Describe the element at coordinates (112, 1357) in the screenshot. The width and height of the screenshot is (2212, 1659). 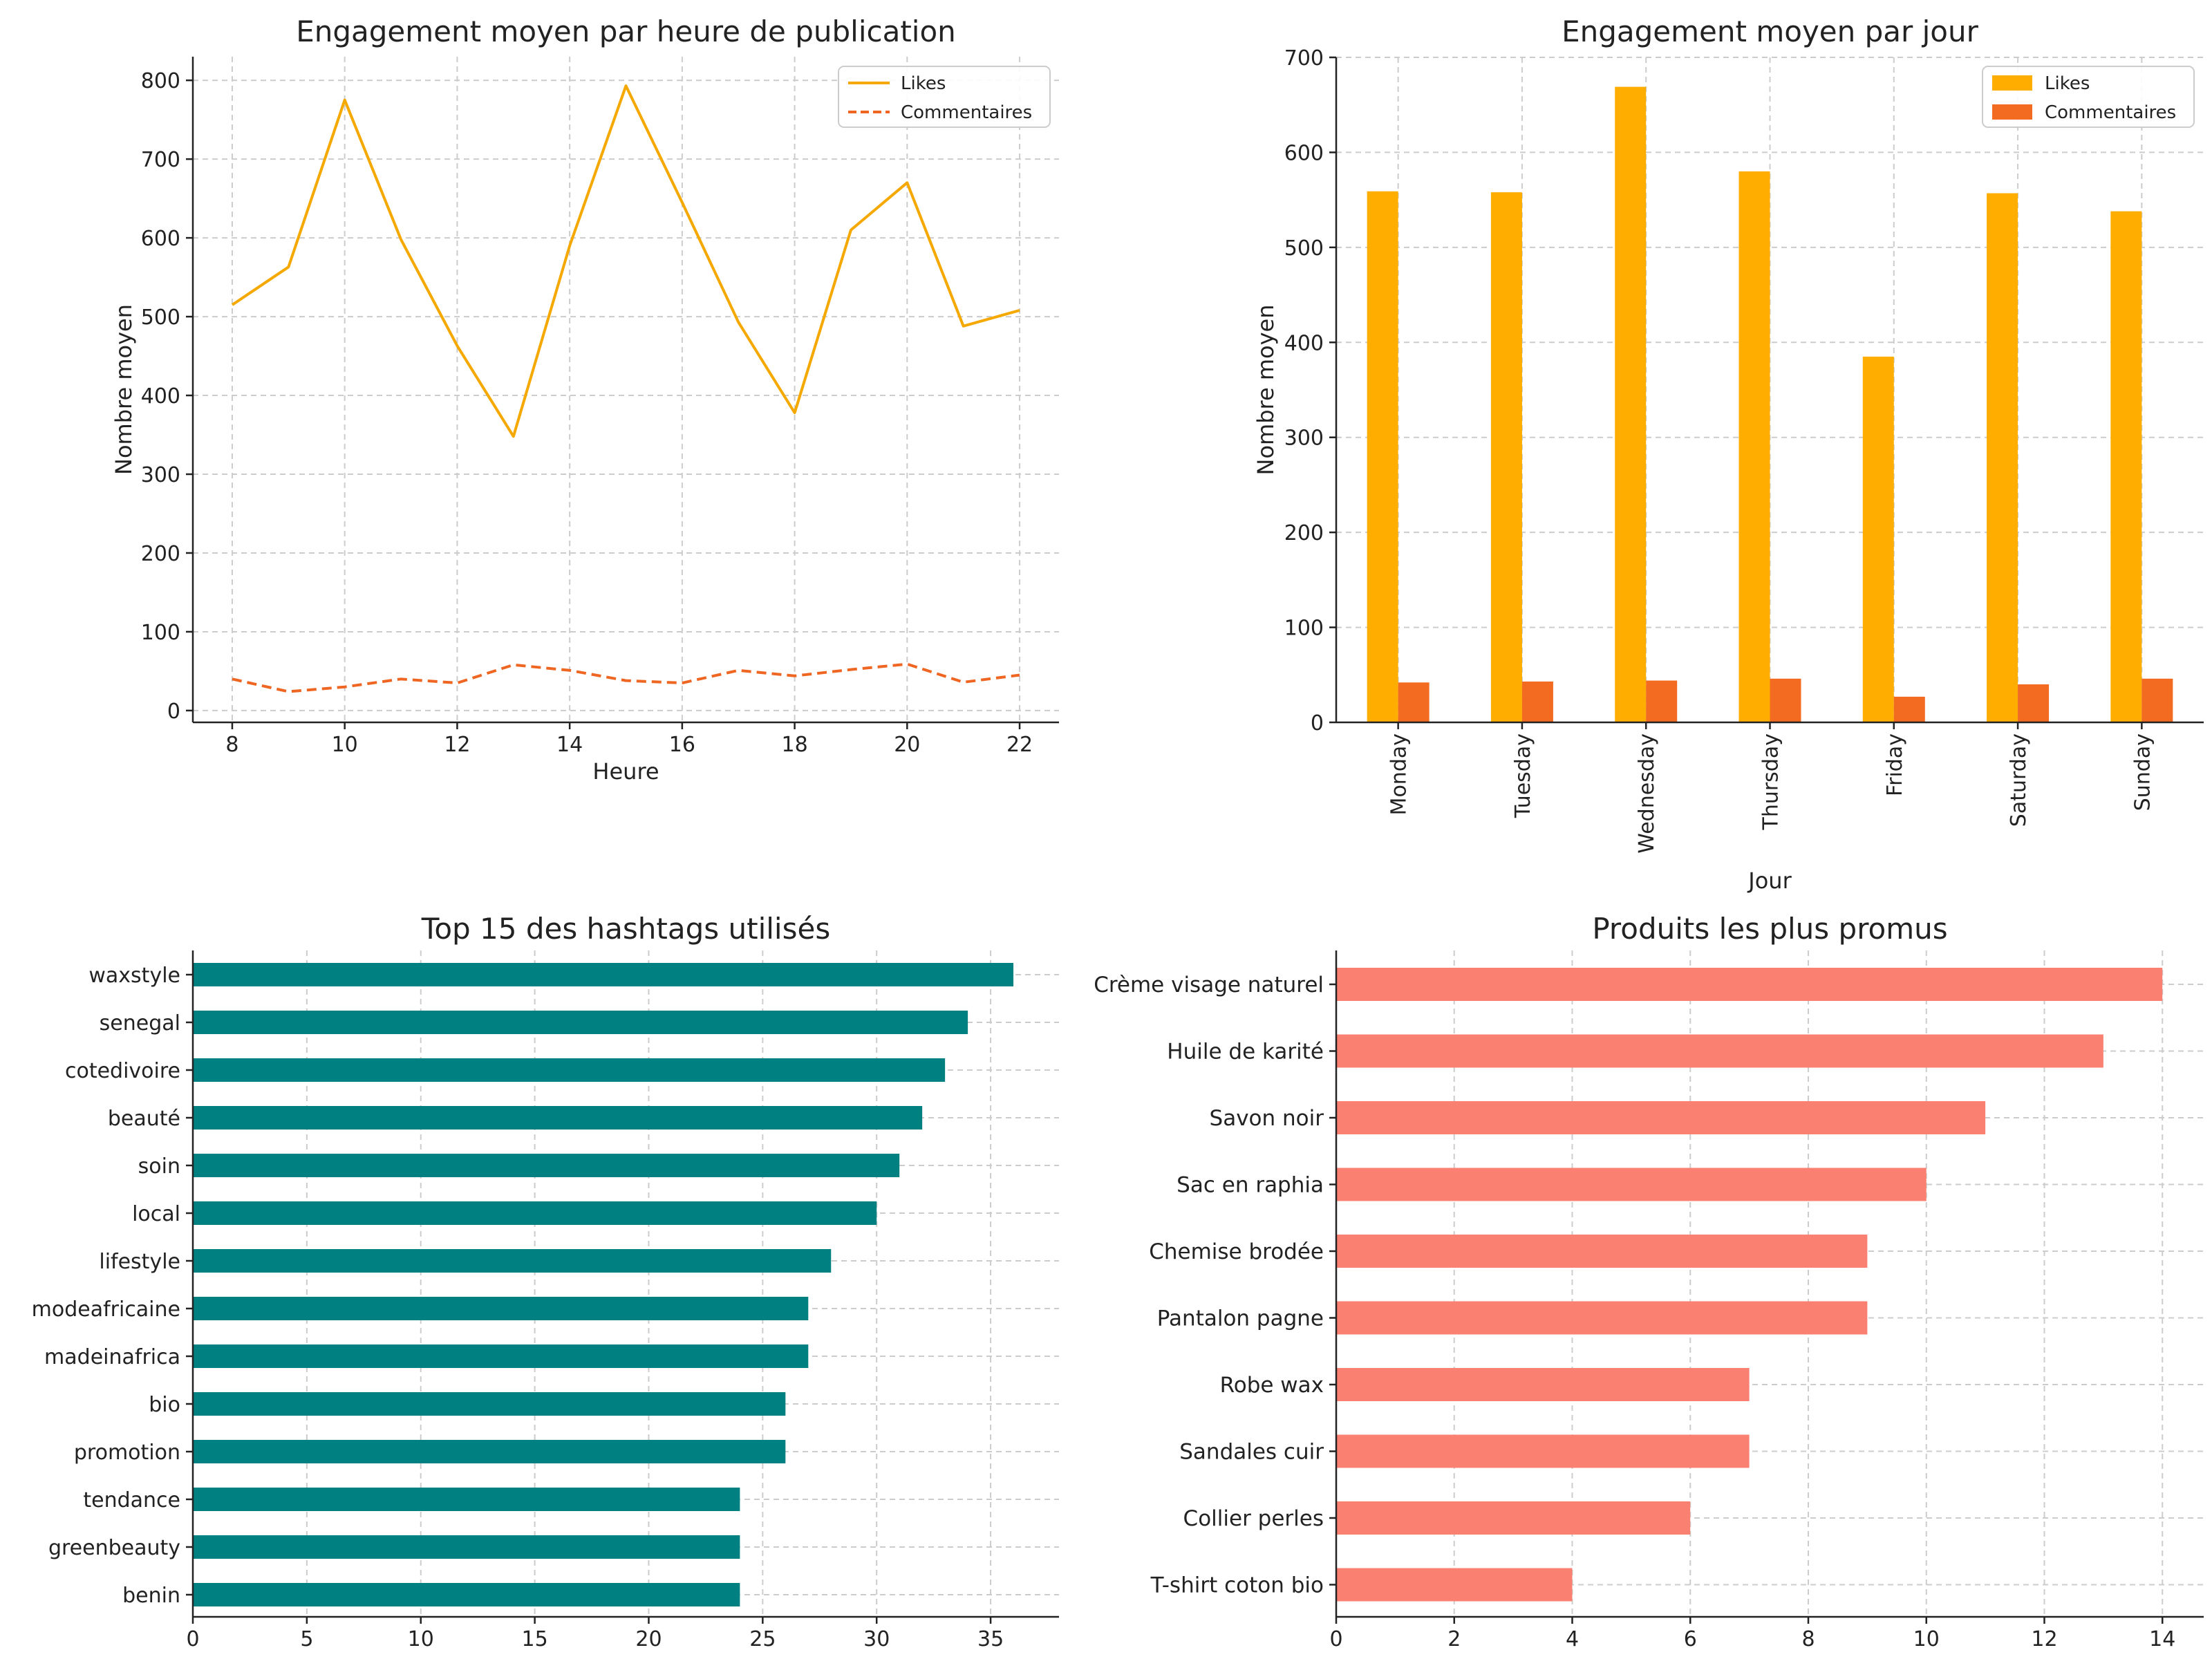
I see `category-label: madeinafrica` at that location.